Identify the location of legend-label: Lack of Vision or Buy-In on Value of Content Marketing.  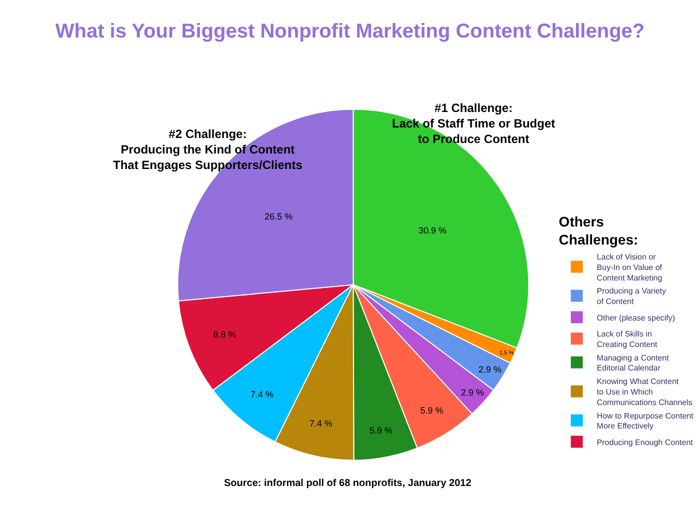
(629, 267).